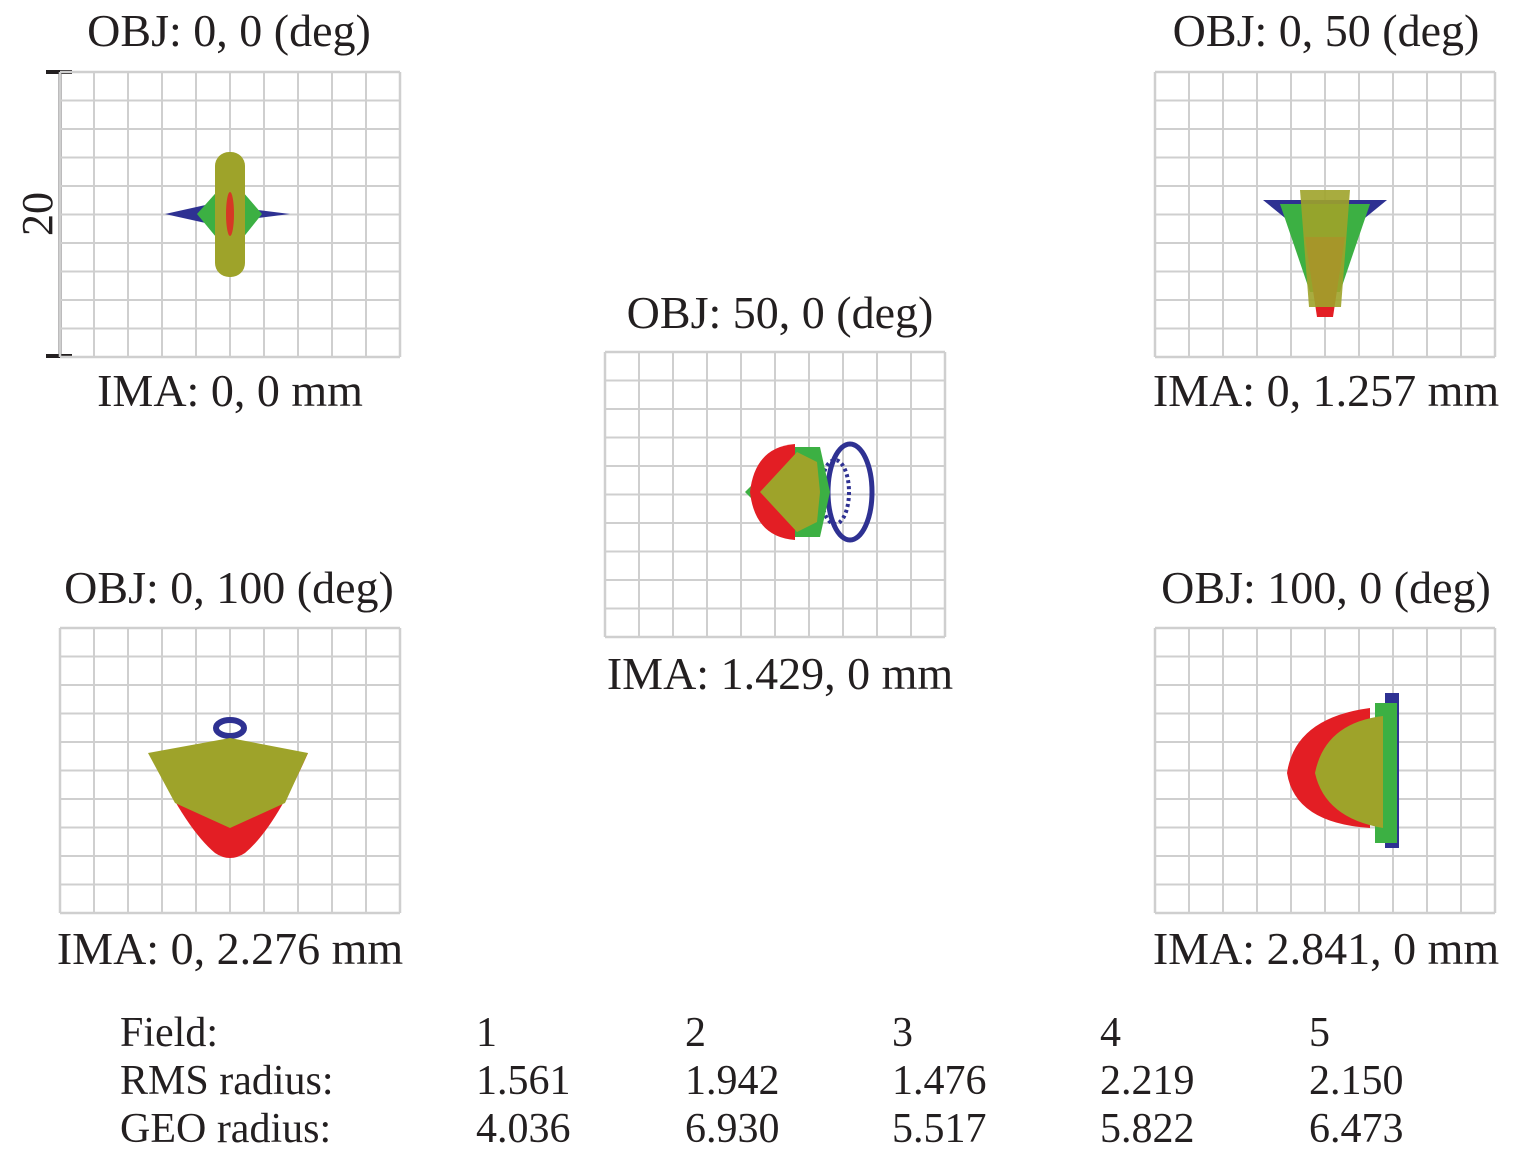 The image size is (1535, 1161). Describe the element at coordinates (1326, 390) in the screenshot. I see `panel-2-ima-label: IMA: 0, 1.257 mm` at that location.